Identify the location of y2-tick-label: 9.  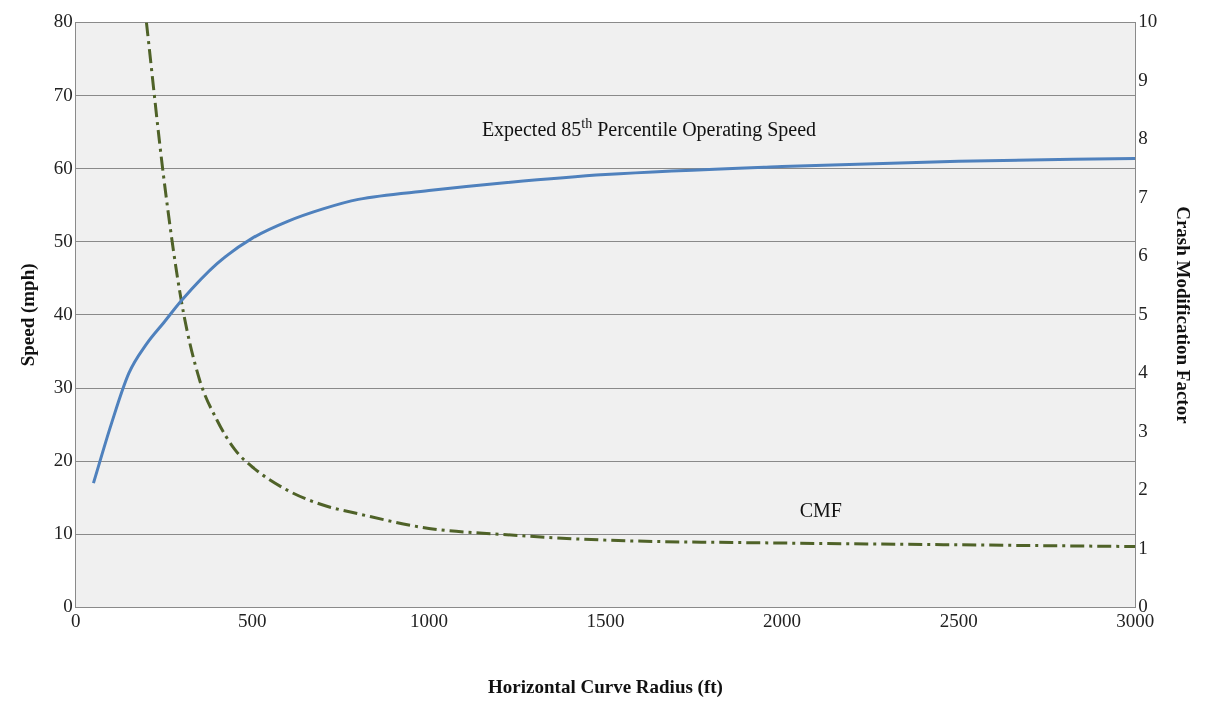
(1143, 79).